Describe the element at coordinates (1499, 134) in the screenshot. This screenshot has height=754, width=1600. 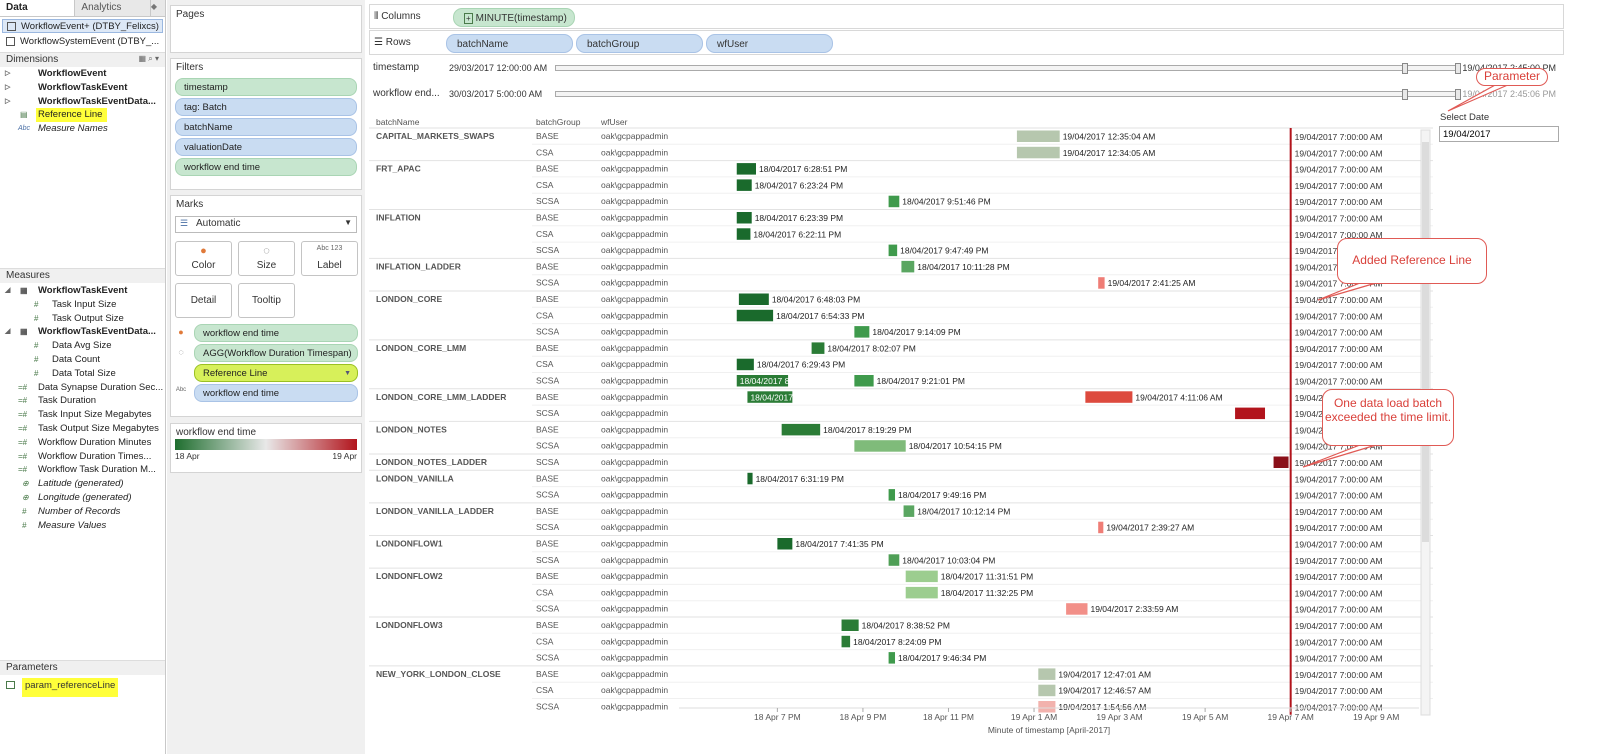
I see `select-date-input` at that location.